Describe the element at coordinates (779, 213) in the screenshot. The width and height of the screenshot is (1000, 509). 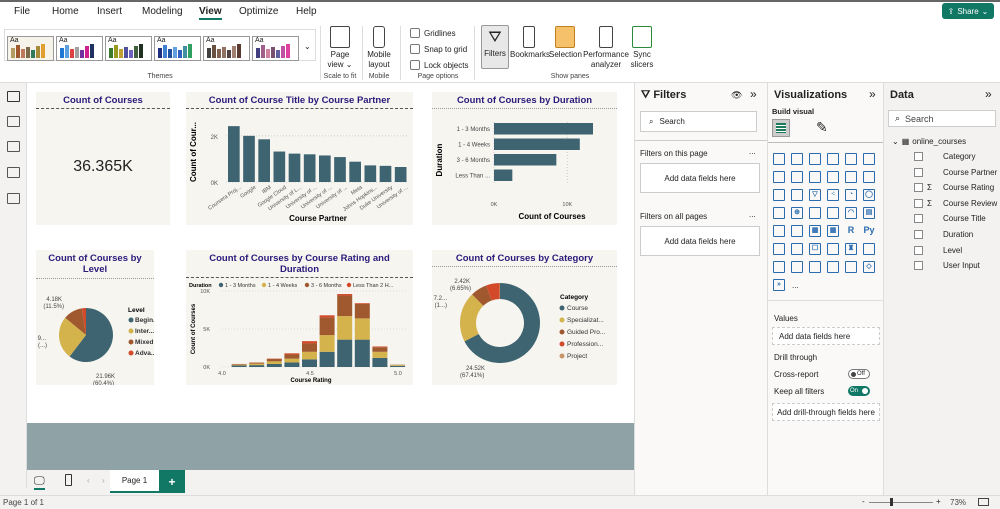
I see `treemap-visual-icon` at that location.